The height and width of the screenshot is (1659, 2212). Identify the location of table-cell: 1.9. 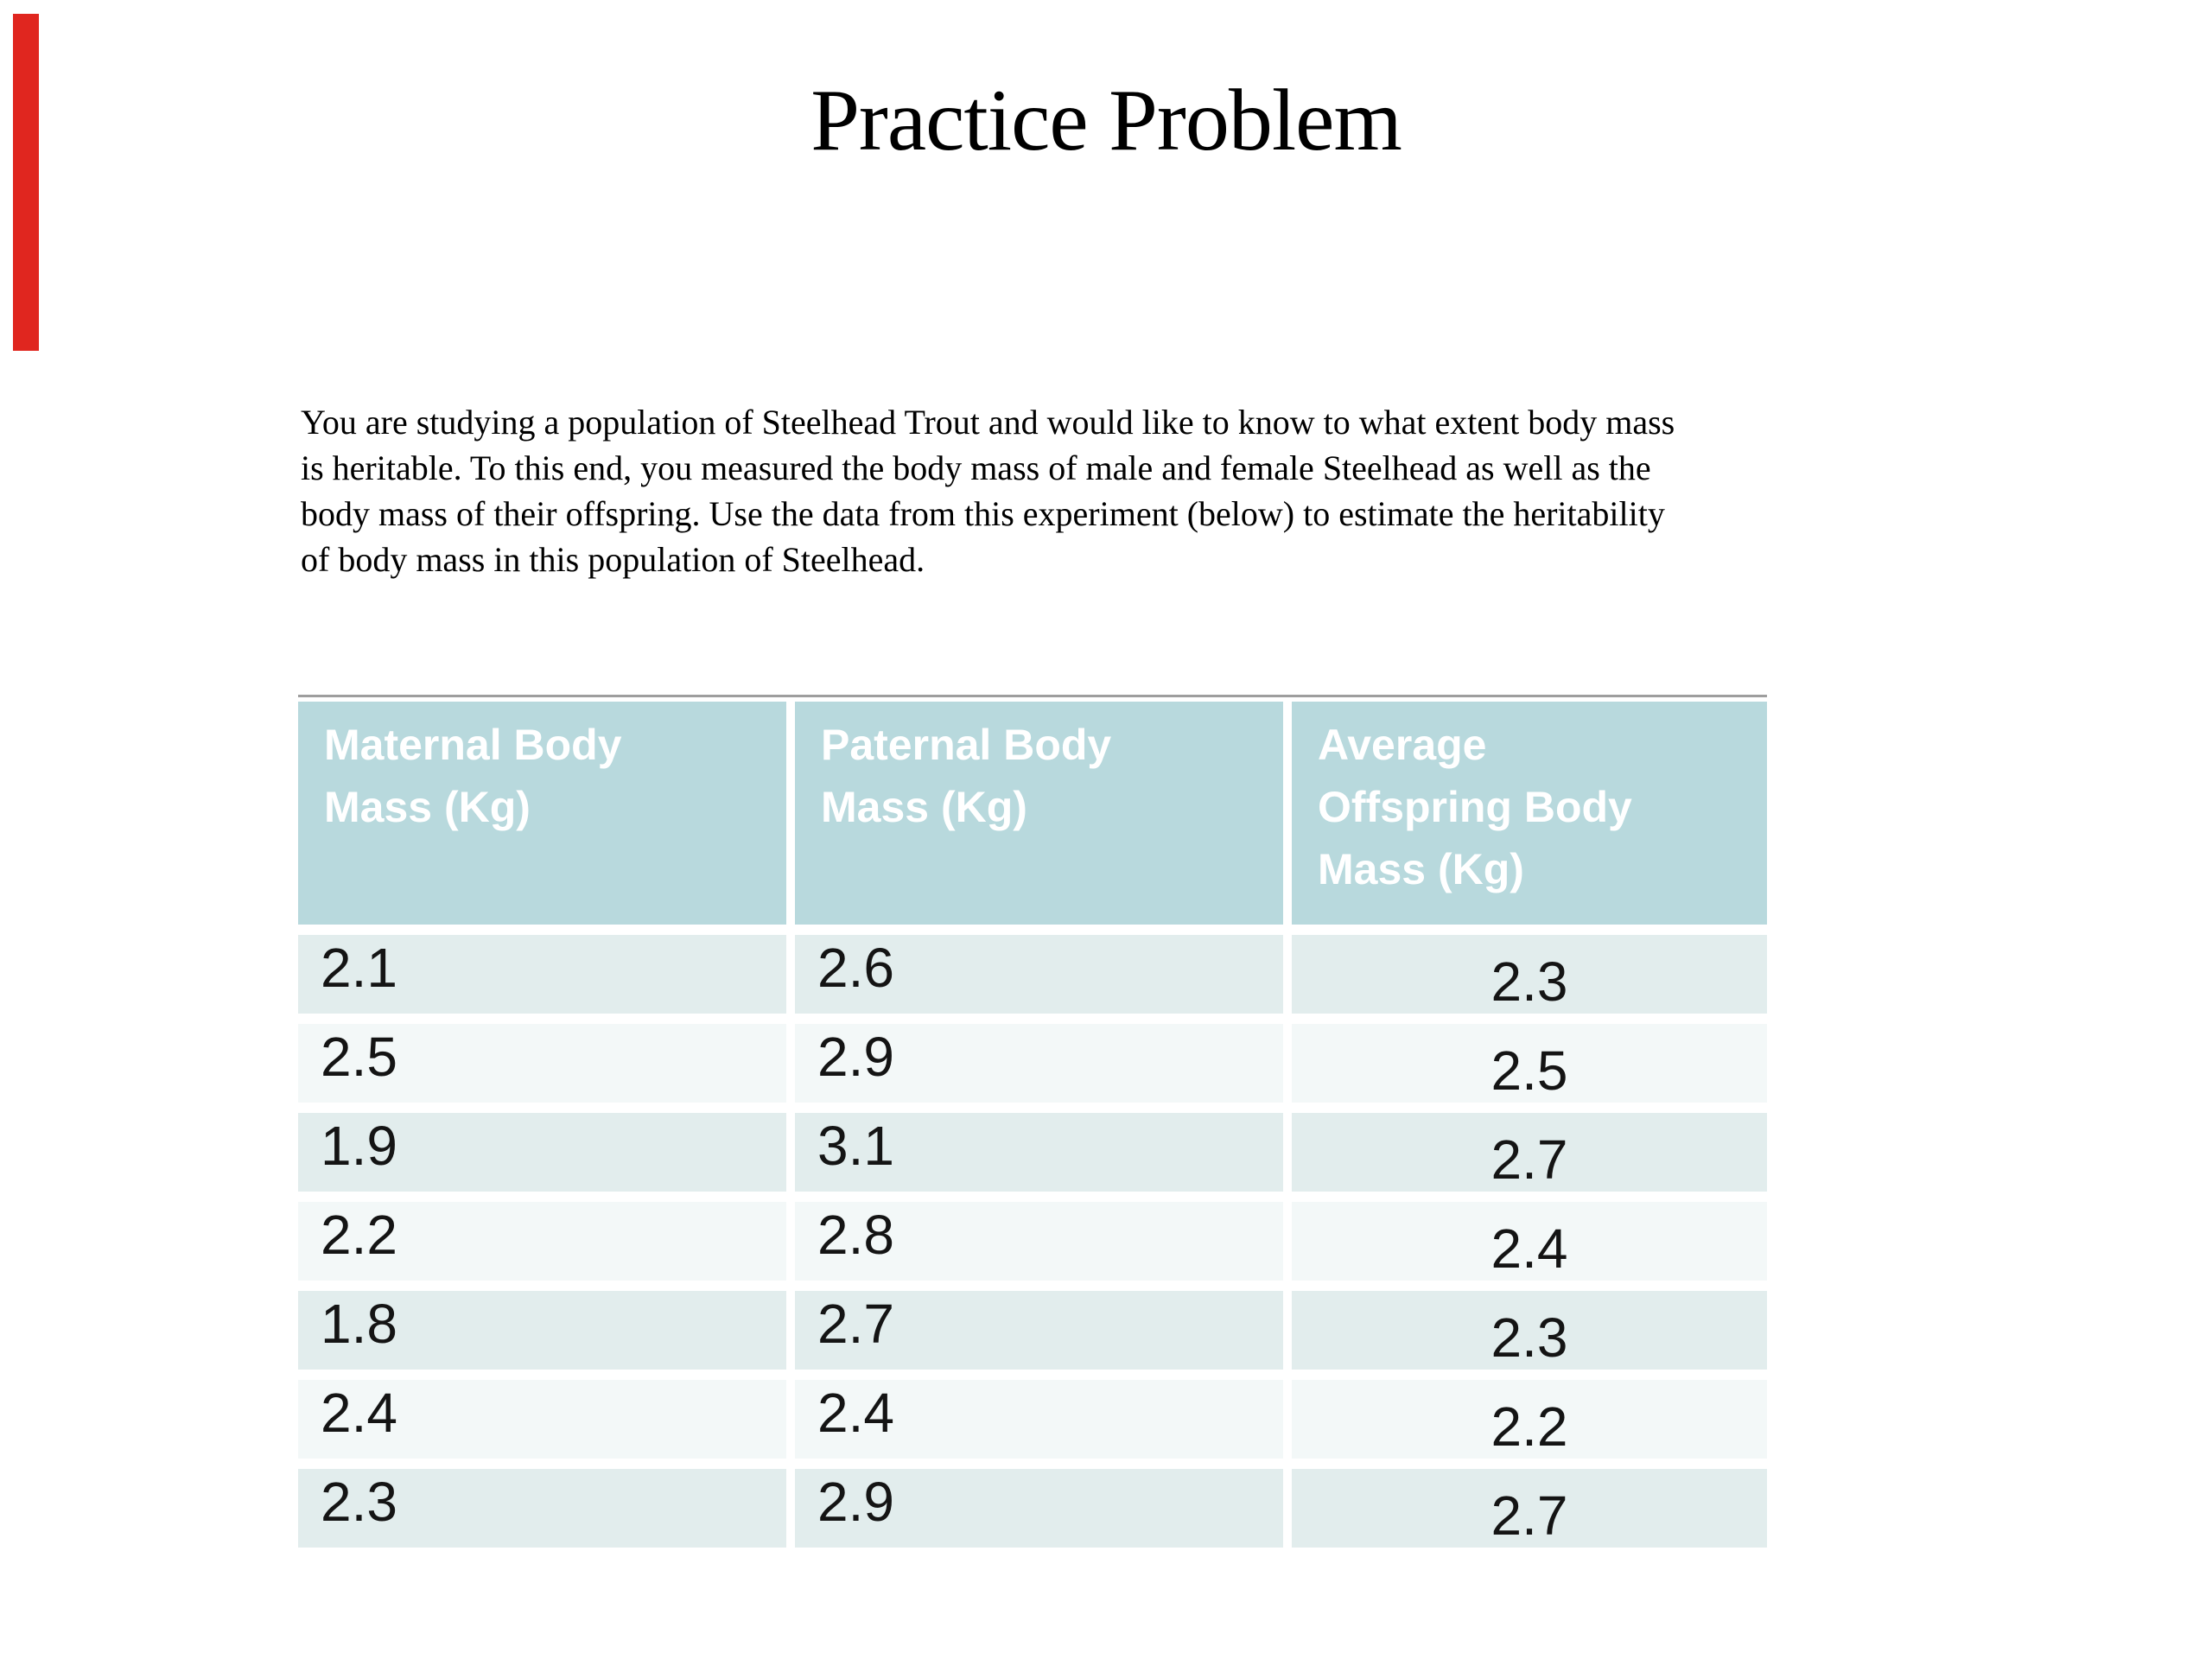
(542, 1152).